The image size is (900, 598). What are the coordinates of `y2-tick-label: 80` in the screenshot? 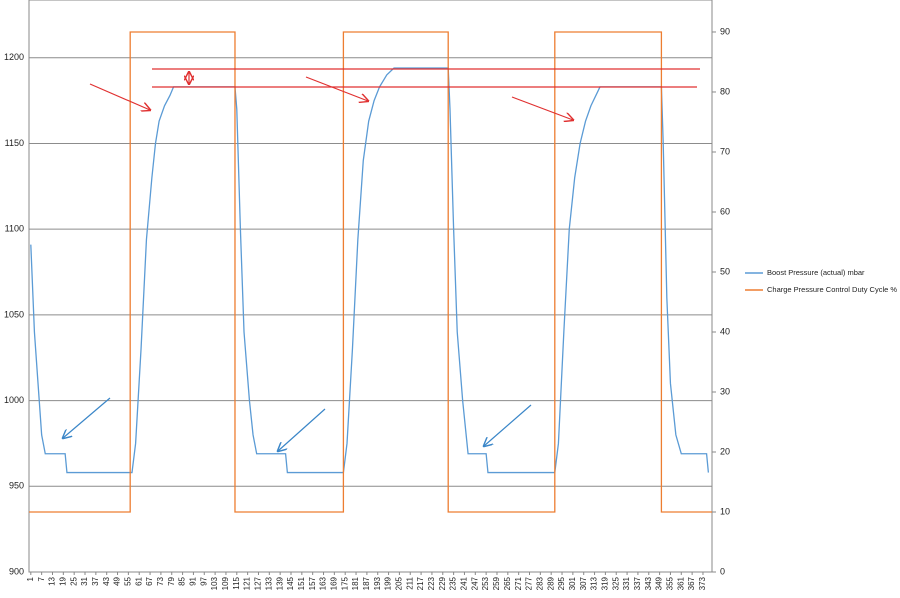 It's located at (725, 91).